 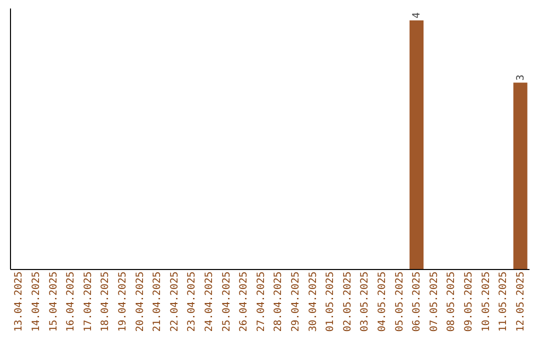 I want to click on x-tick-label: 16.04.2025, so click(x=71, y=302).